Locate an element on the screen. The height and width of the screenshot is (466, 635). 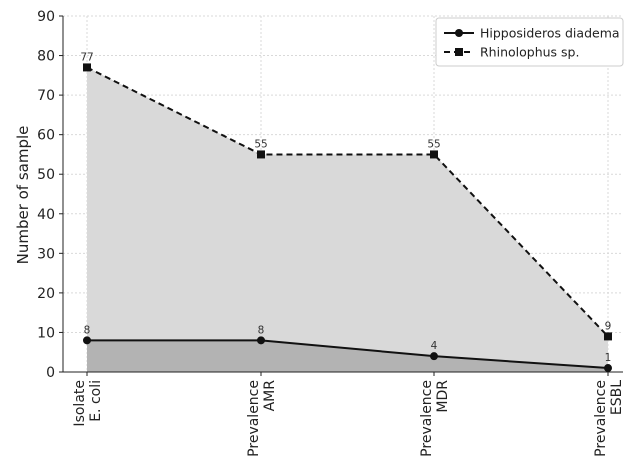
x-tick-label-line: Isolate is located at coordinates (80, 403).